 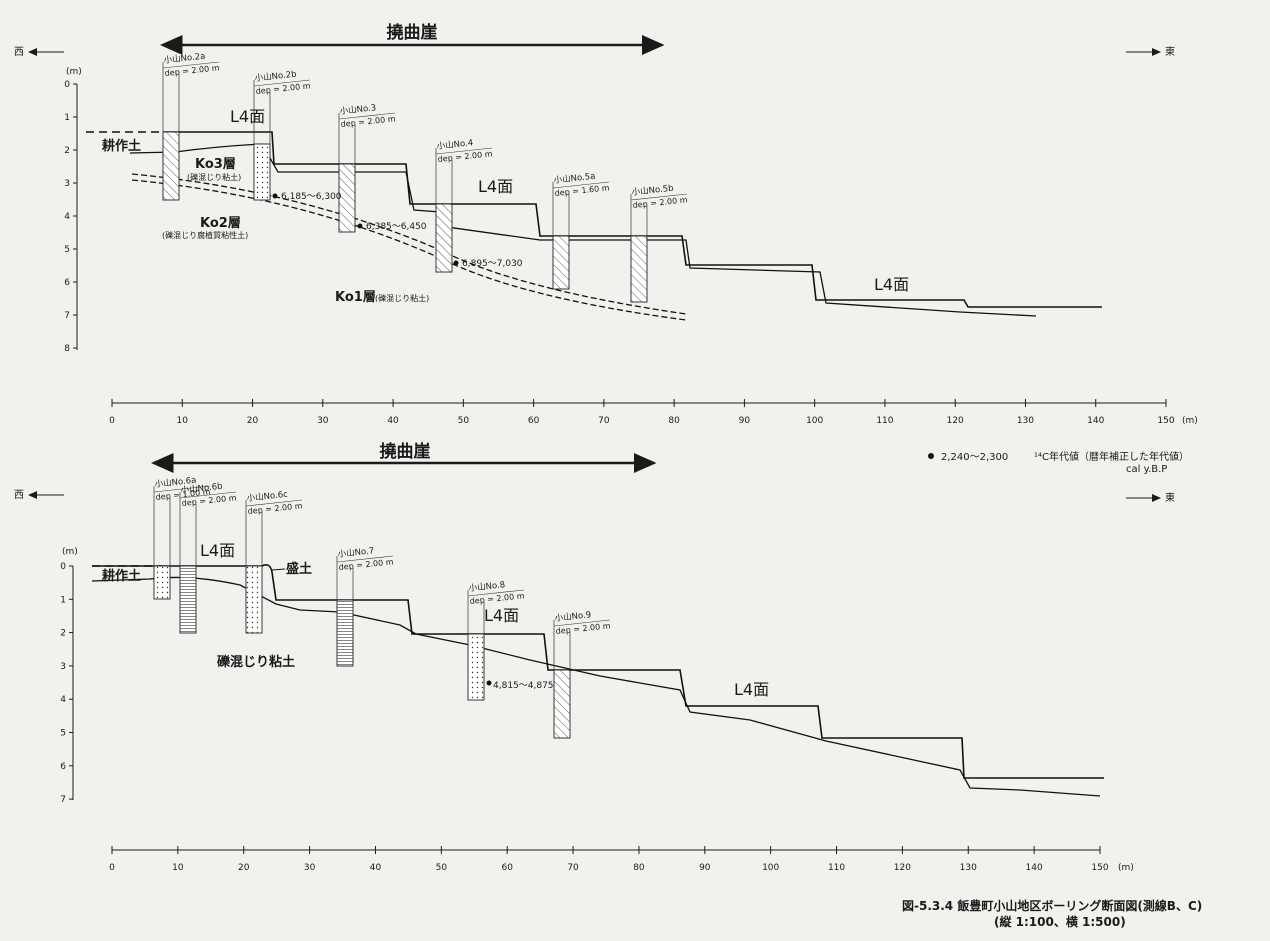 I want to click on dist-c-tick-label: 50, so click(x=442, y=868).